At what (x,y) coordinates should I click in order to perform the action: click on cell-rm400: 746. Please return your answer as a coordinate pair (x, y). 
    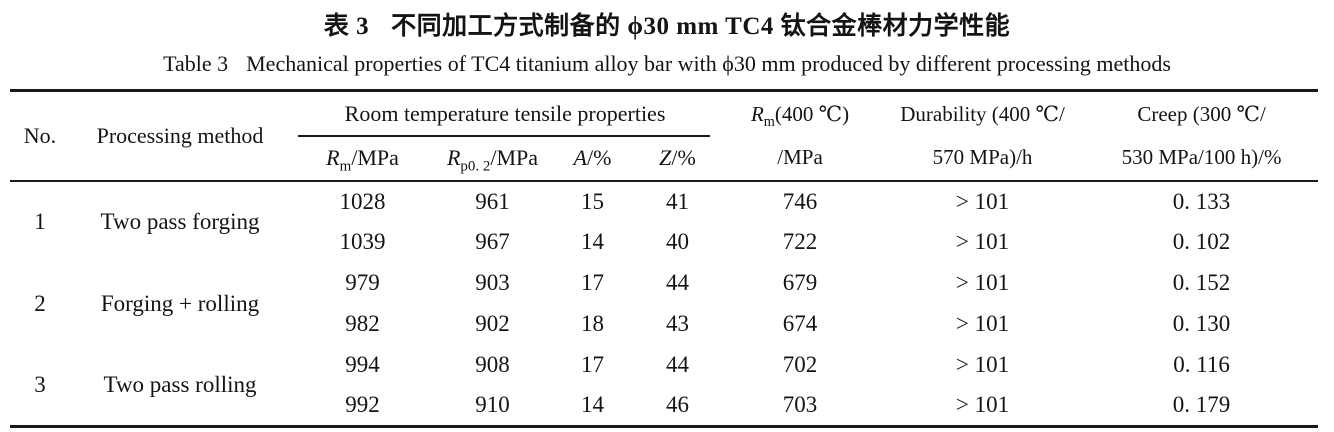
    Looking at the image, I should click on (800, 201).